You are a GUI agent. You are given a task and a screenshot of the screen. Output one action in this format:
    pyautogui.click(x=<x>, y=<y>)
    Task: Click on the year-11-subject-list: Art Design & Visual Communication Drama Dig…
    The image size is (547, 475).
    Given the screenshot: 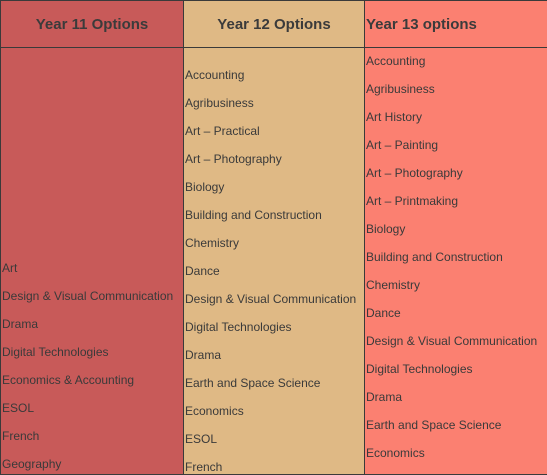 What is the action you would take?
    pyautogui.click(x=88, y=364)
    